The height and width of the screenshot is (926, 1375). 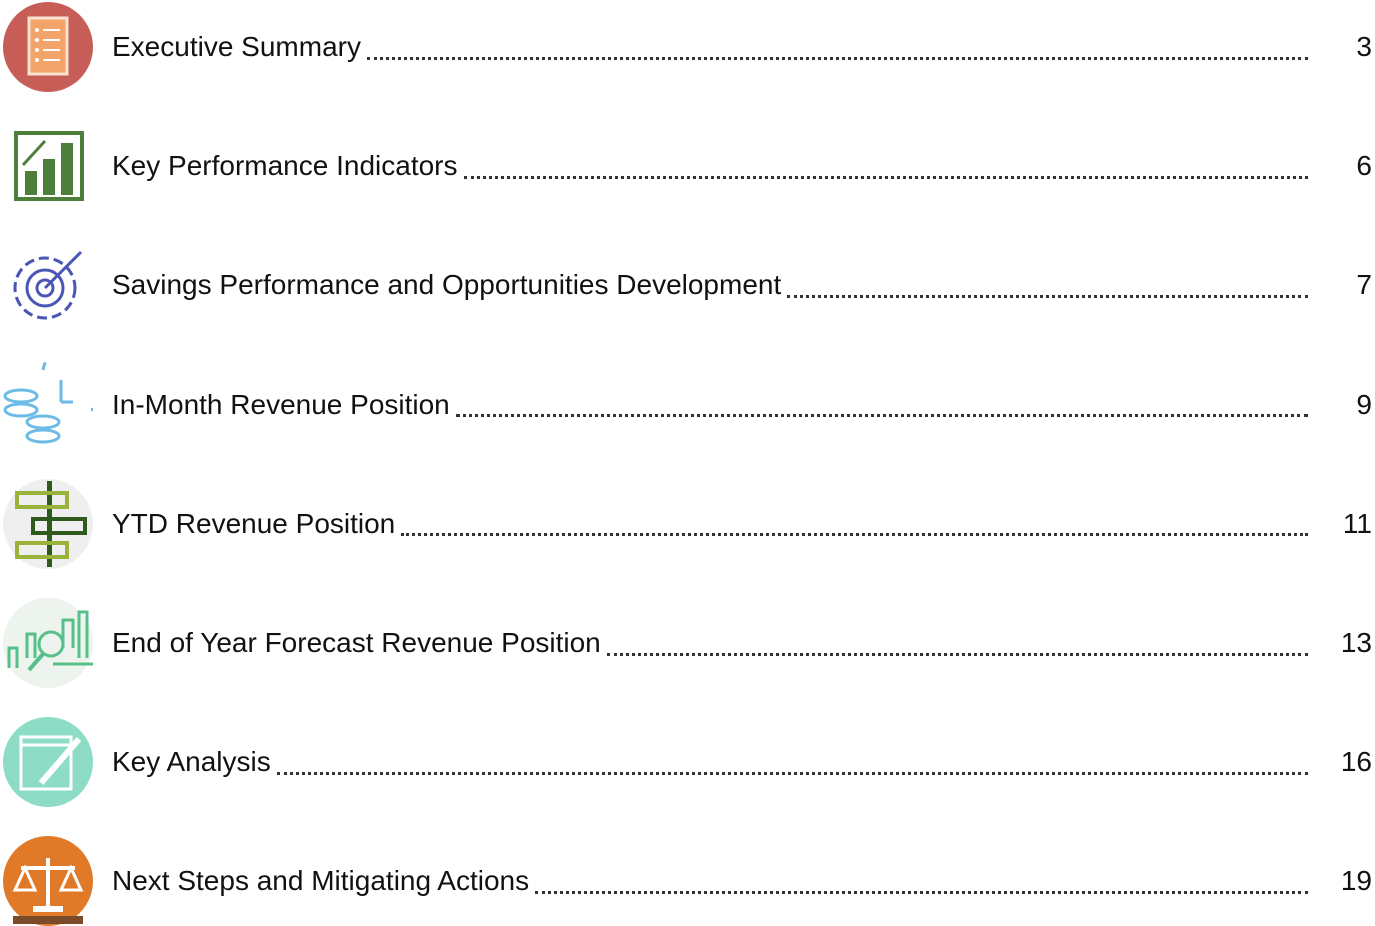 What do you see at coordinates (321, 881) in the screenshot?
I see `entry-title: Next Steps and Mitigating Actions` at bounding box center [321, 881].